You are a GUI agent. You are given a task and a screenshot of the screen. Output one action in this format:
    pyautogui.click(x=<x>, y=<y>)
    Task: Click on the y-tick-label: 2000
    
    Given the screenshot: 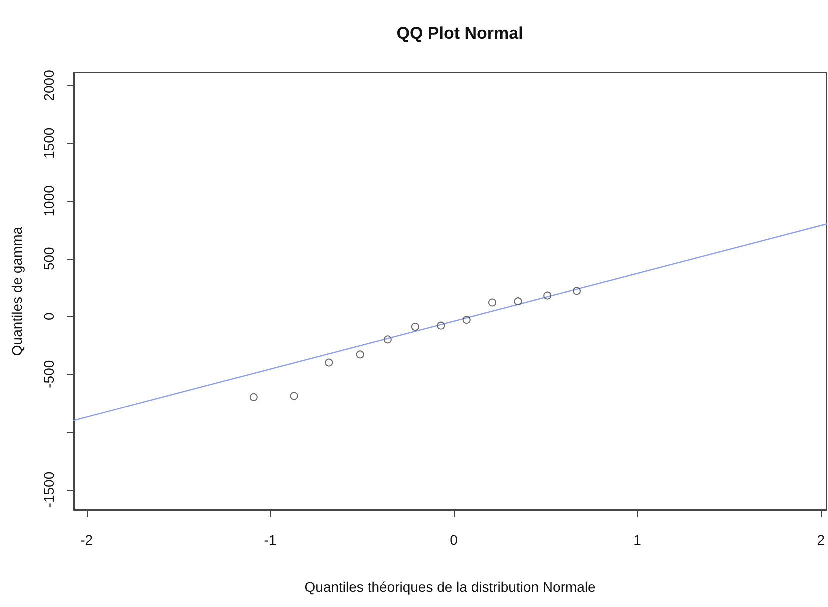 What is the action you would take?
    pyautogui.click(x=49, y=86)
    